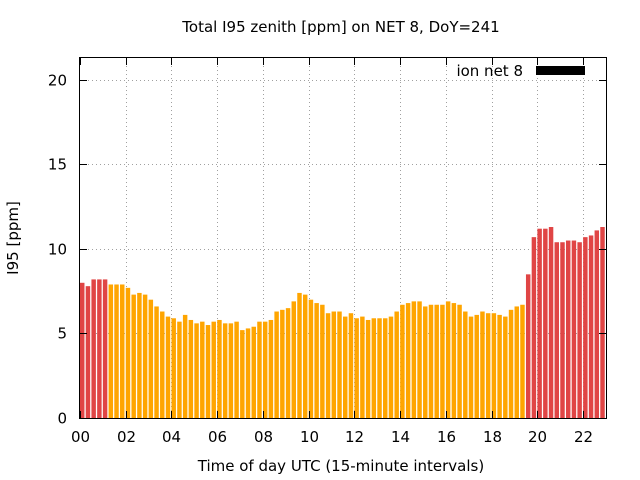 Image resolution: width=640 pixels, height=480 pixels. I want to click on x-tick-labels: 00 02 04 06 08 10 12 14 16 18 20 22, so click(332, 437).